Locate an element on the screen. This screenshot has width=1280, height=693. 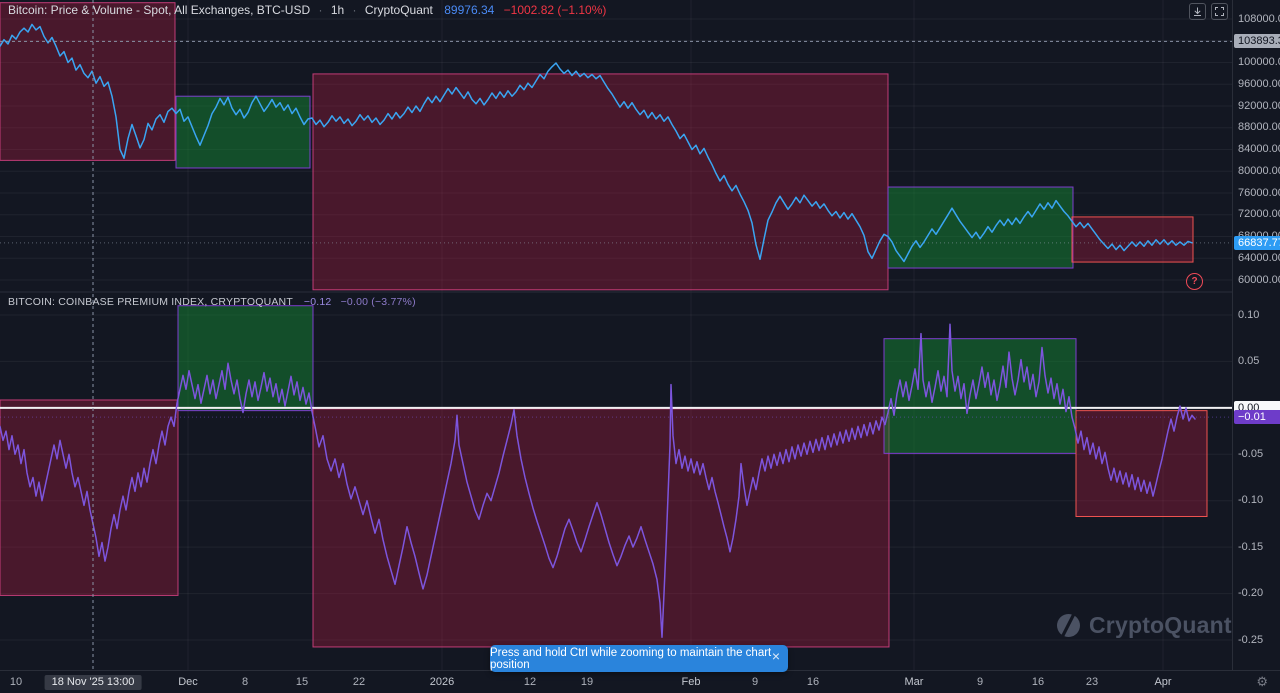
chart-toolbar is located at coordinates (1208, 11).